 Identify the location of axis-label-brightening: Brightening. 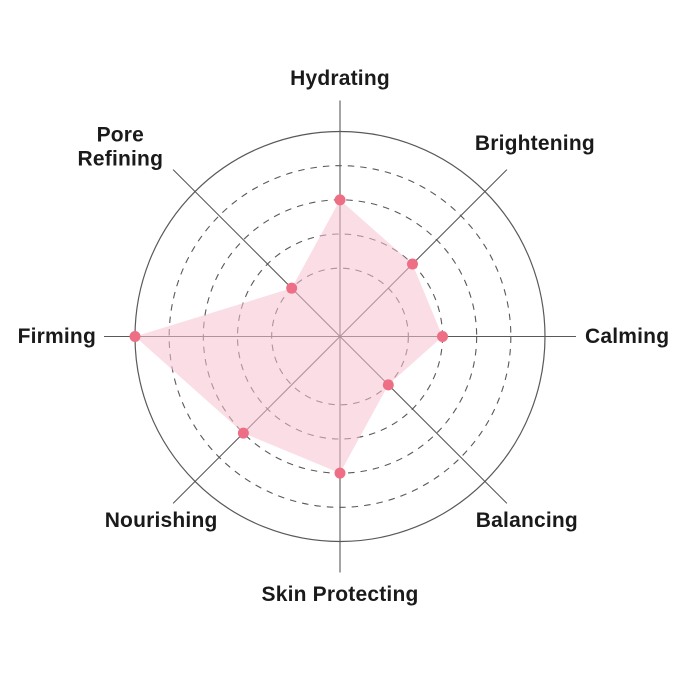
(535, 143).